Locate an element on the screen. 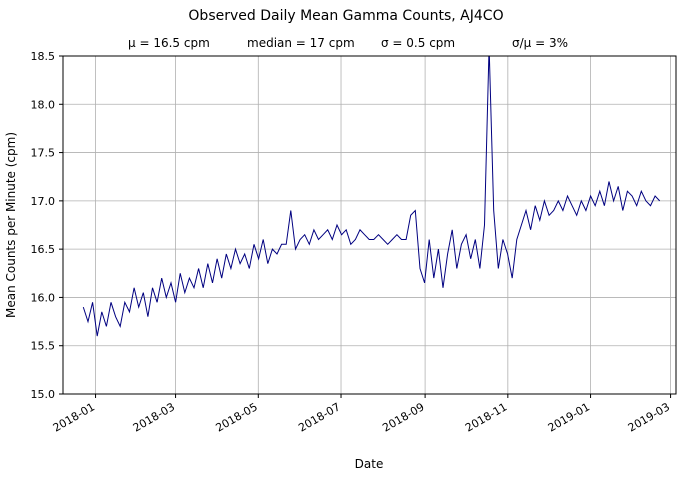 The width and height of the screenshot is (692, 486). y-tick-label: 15.0 is located at coordinates (43, 394).